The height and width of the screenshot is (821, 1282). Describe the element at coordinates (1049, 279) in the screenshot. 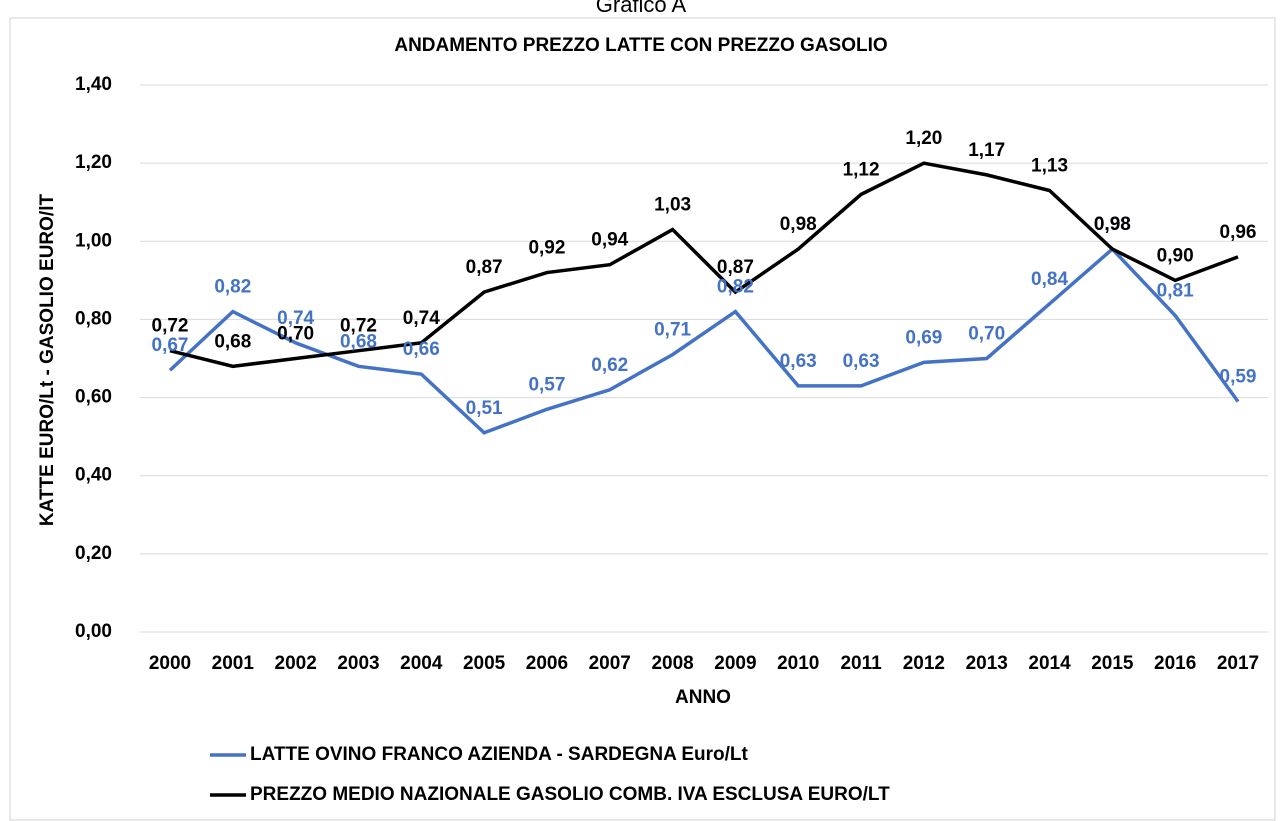

I see `data-label: 0,84` at that location.